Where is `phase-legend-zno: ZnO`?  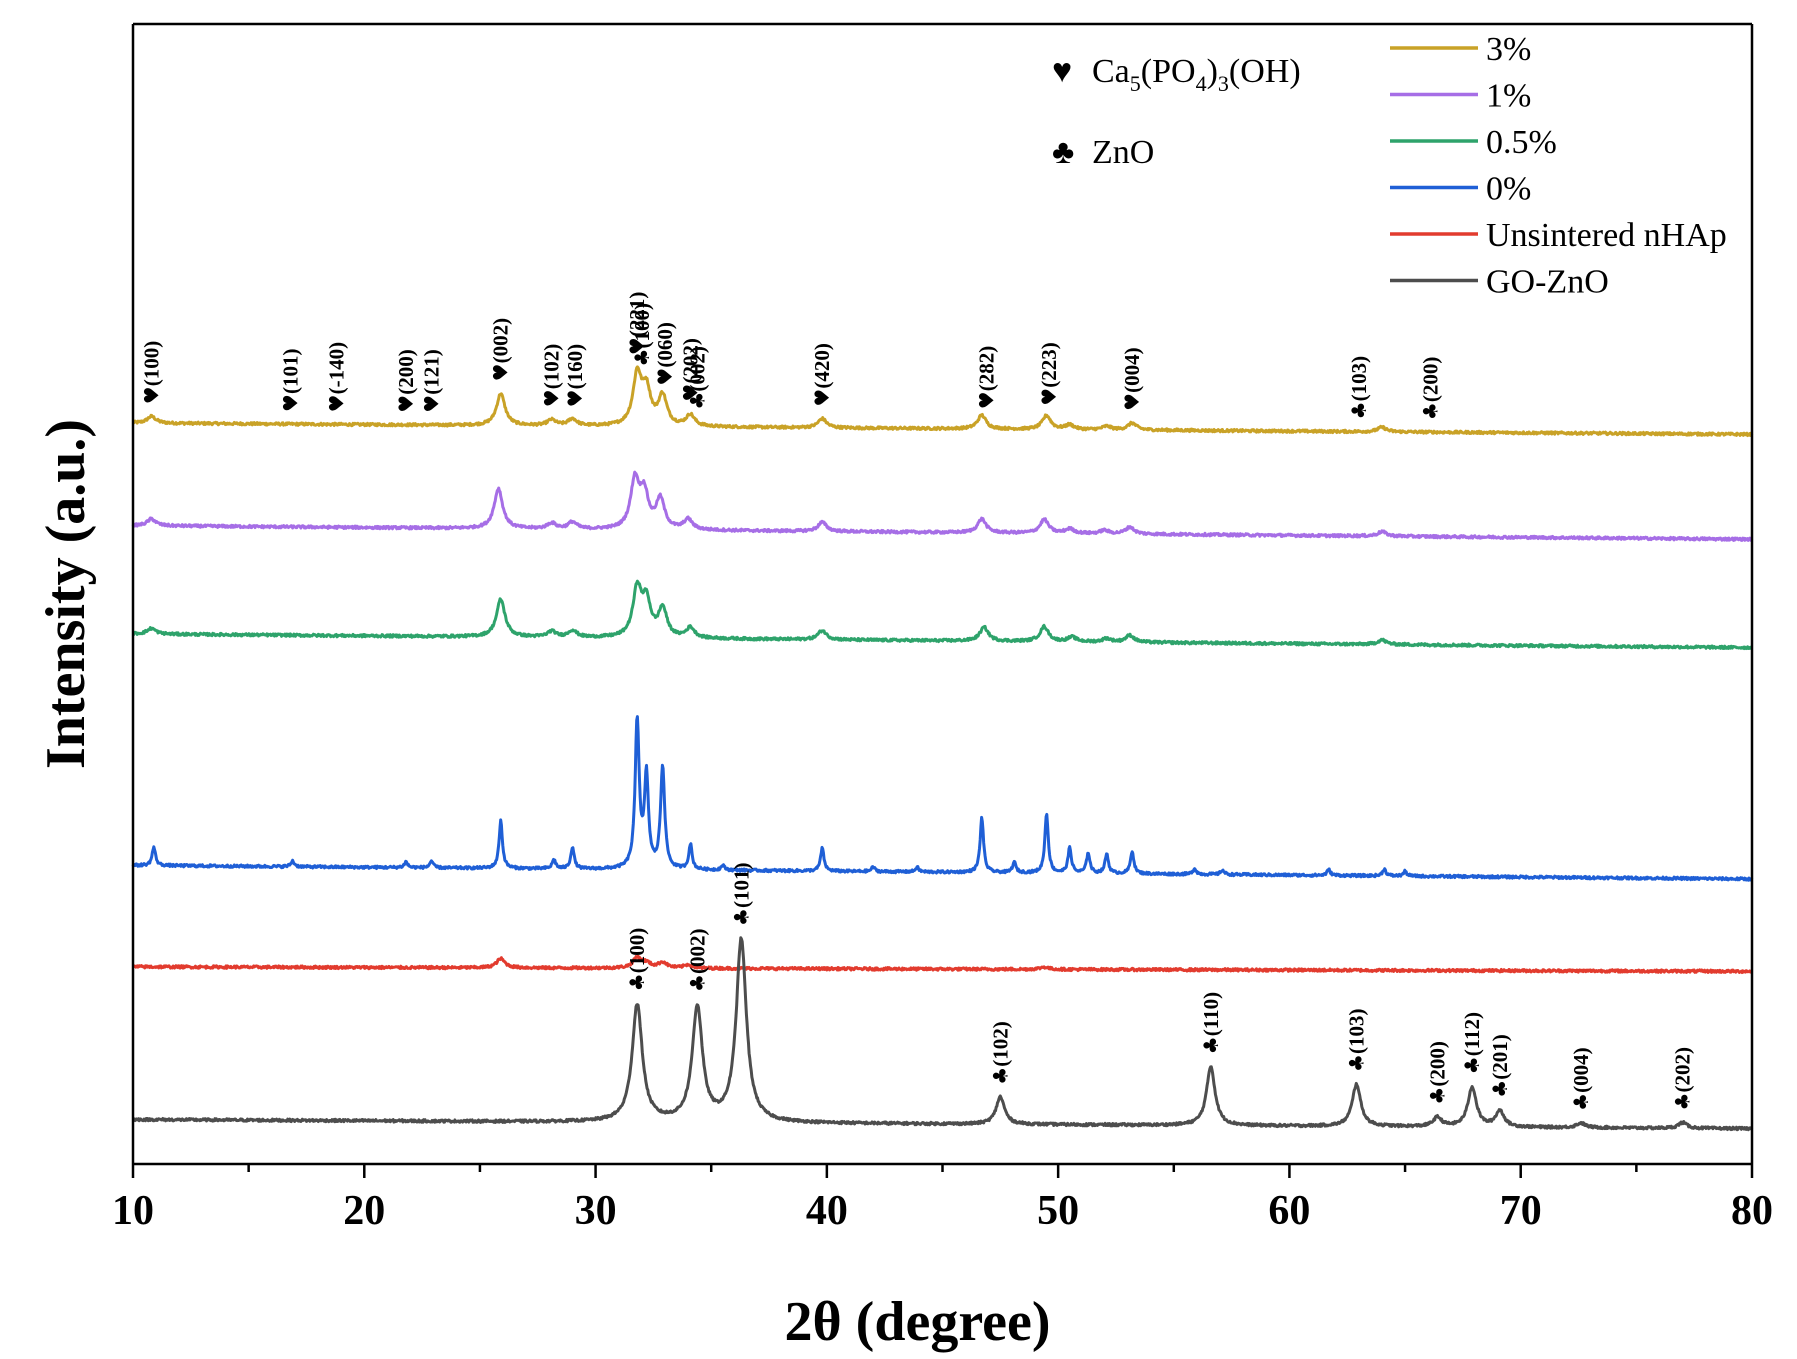
phase-legend-zno: ZnO is located at coordinates (1123, 152).